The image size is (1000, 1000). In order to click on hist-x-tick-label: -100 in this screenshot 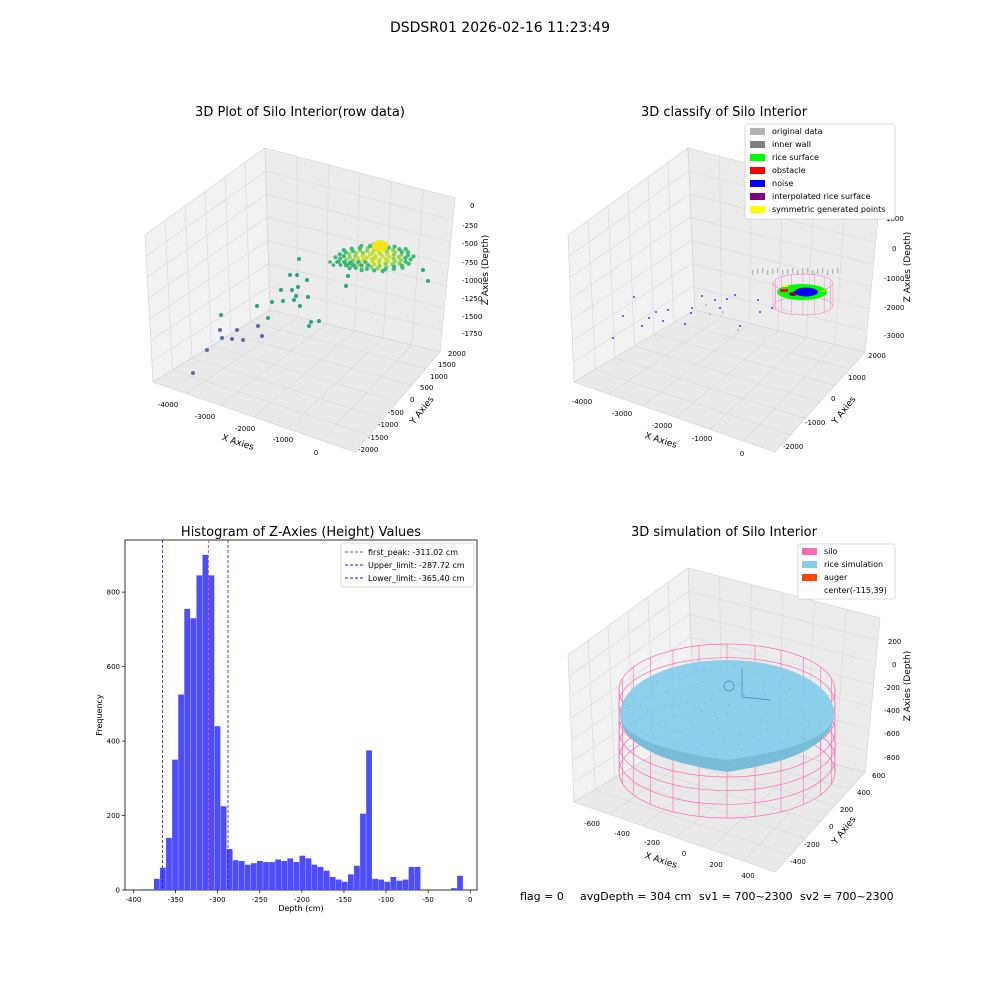, I will do `click(386, 900)`.